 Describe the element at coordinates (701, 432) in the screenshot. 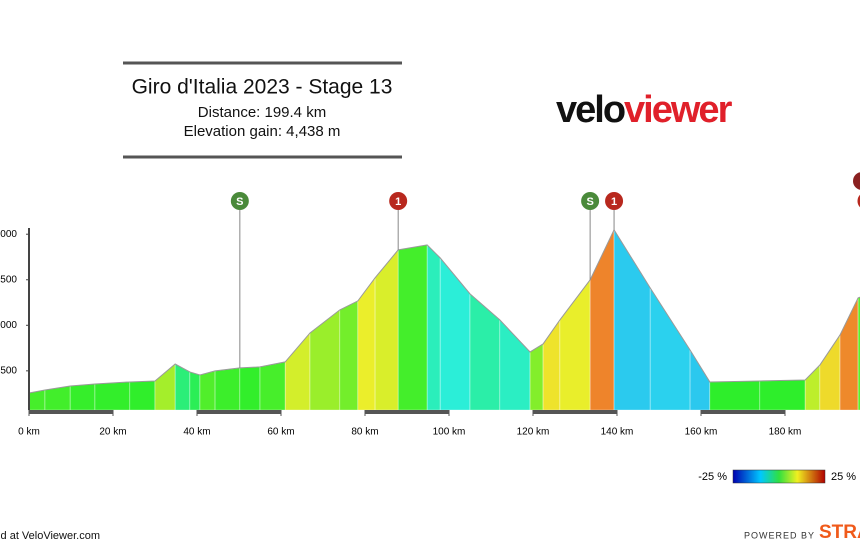

I see `x-tick-label: 160 km` at that location.